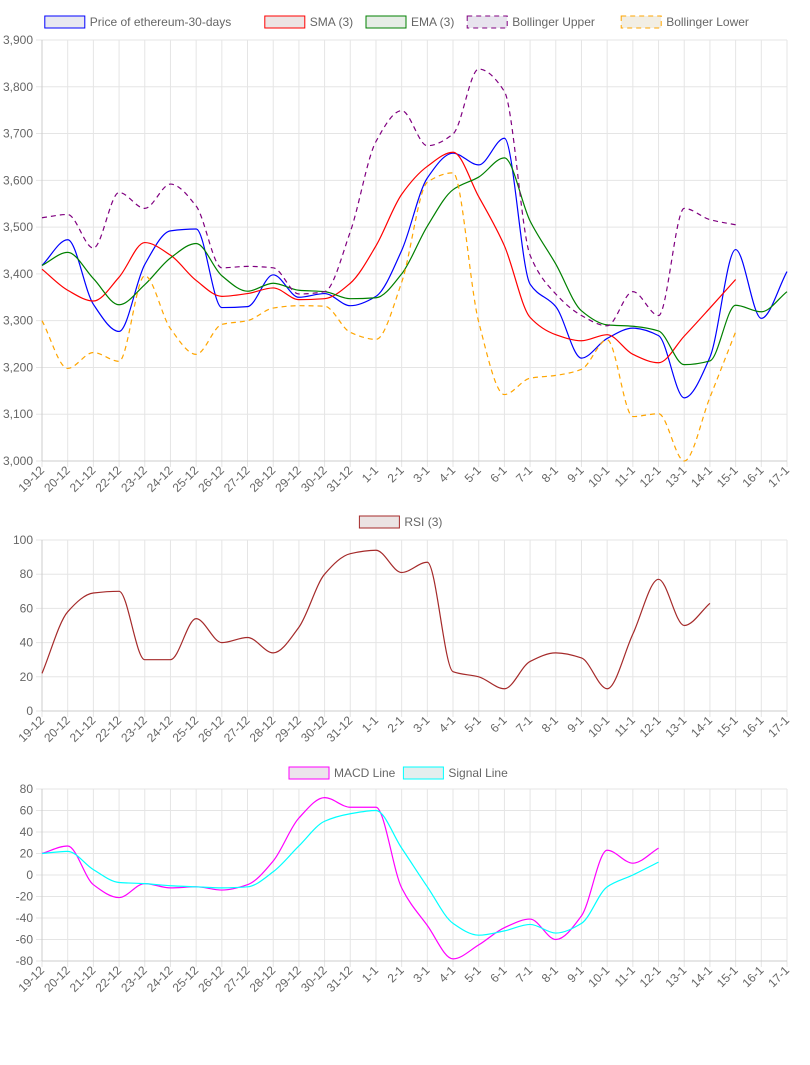 The height and width of the screenshot is (1065, 810). What do you see at coordinates (409, 22) in the screenshot?
I see `legend-item: EMA (3)` at bounding box center [409, 22].